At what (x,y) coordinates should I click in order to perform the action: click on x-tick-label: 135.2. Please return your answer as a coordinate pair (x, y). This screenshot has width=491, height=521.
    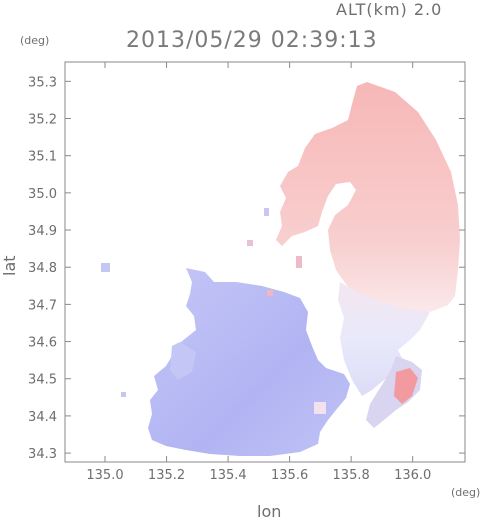
    Looking at the image, I should click on (166, 475).